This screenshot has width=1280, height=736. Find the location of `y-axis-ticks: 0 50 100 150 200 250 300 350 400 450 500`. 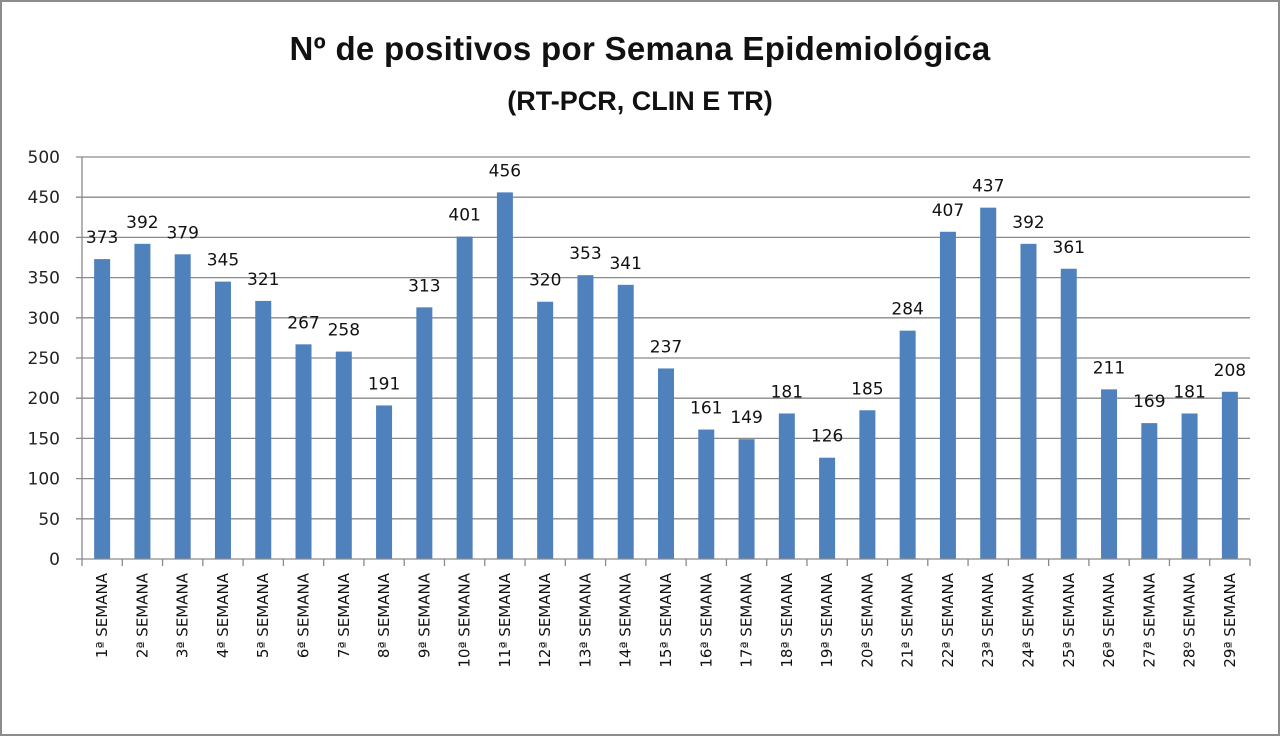

y-axis-ticks: 0 50 100 150 200 250 300 350 400 450 500 is located at coordinates (44, 359).